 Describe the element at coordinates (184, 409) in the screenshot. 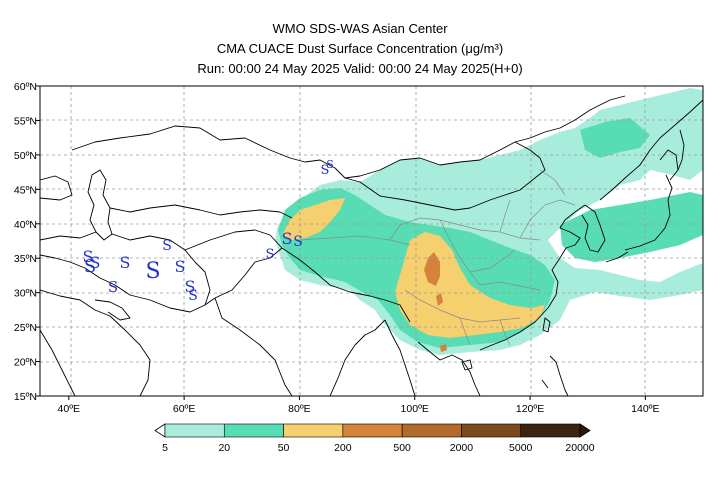

I see `lon-tick-label: 60ºE` at that location.